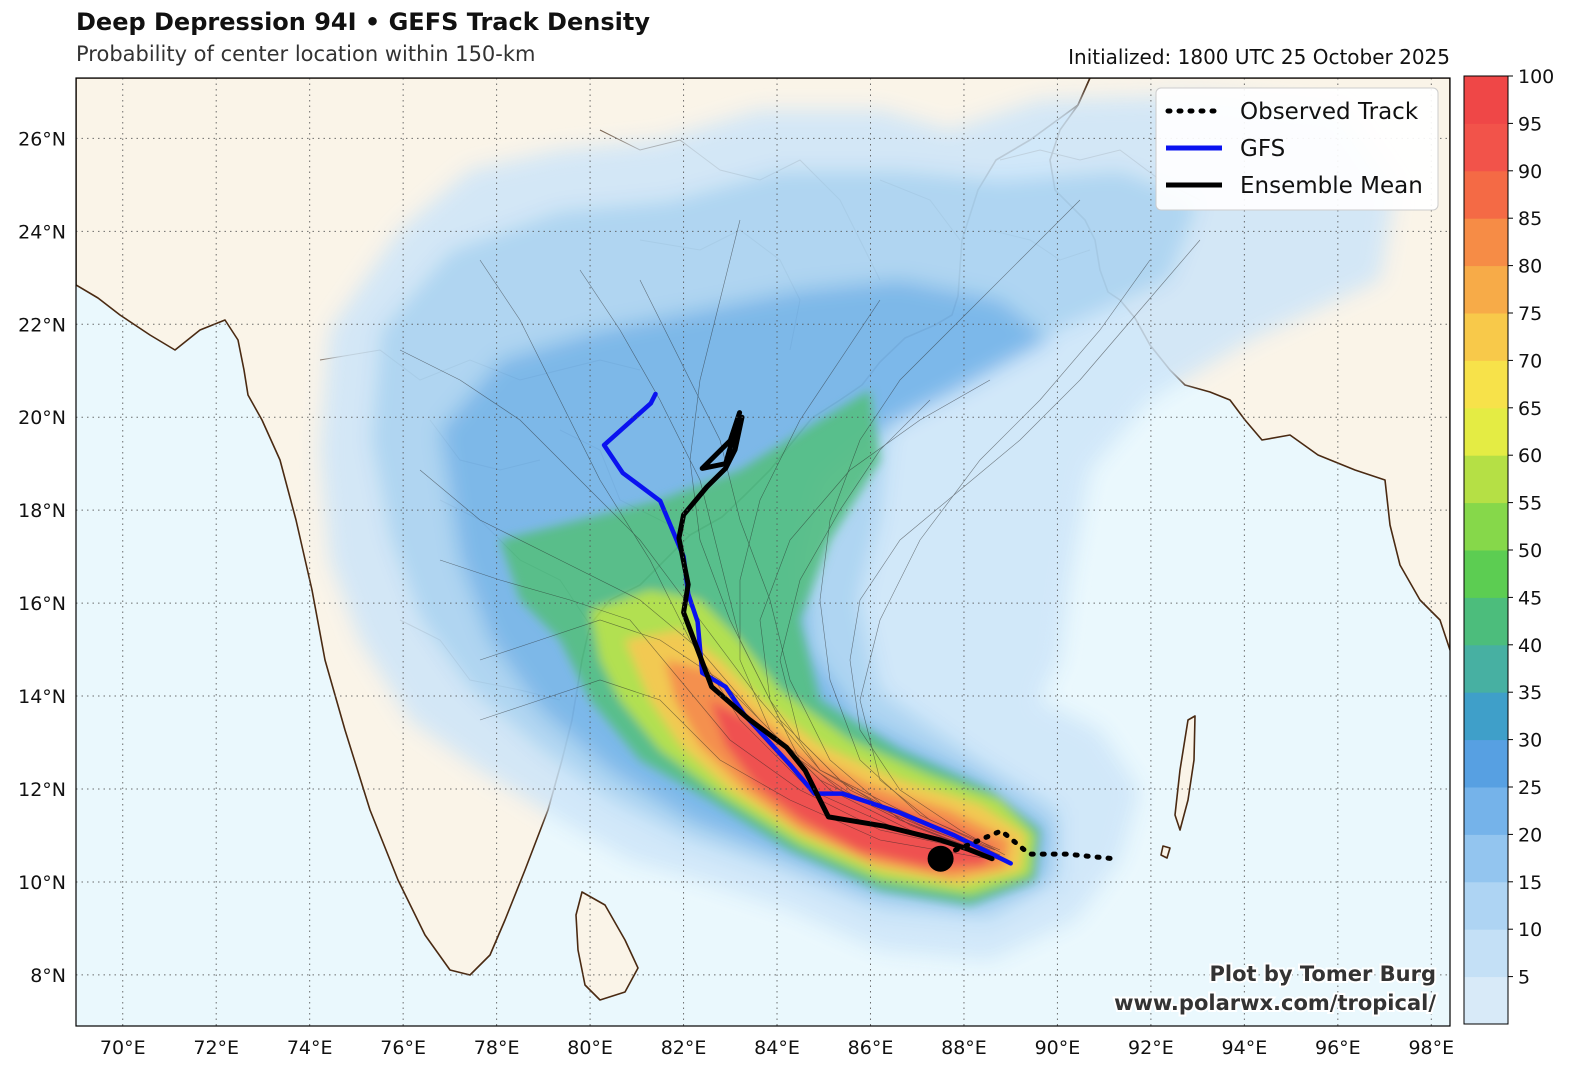 Image resolution: width=1578 pixels, height=1076 pixels. Describe the element at coordinates (1185, 773) in the screenshot. I see `andaman-islands` at that location.